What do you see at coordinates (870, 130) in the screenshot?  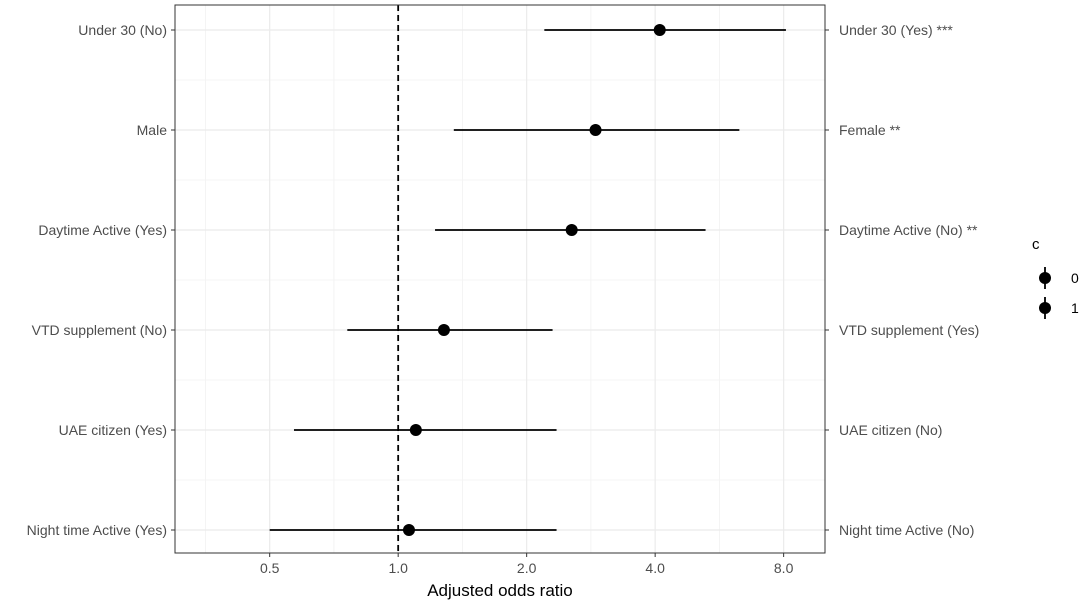 I see `right-row-label: Female **` at bounding box center [870, 130].